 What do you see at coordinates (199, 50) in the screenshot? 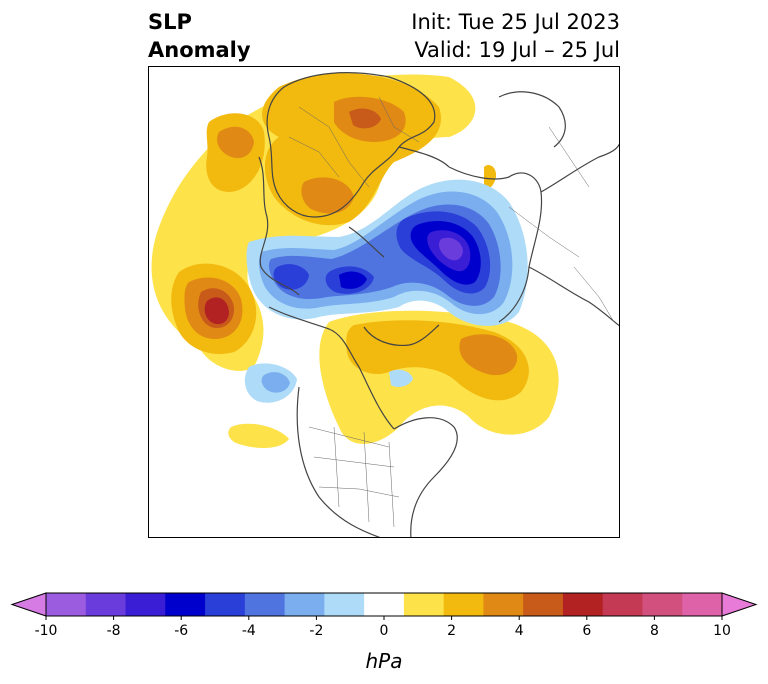
I see `title-type: Anomaly` at bounding box center [199, 50].